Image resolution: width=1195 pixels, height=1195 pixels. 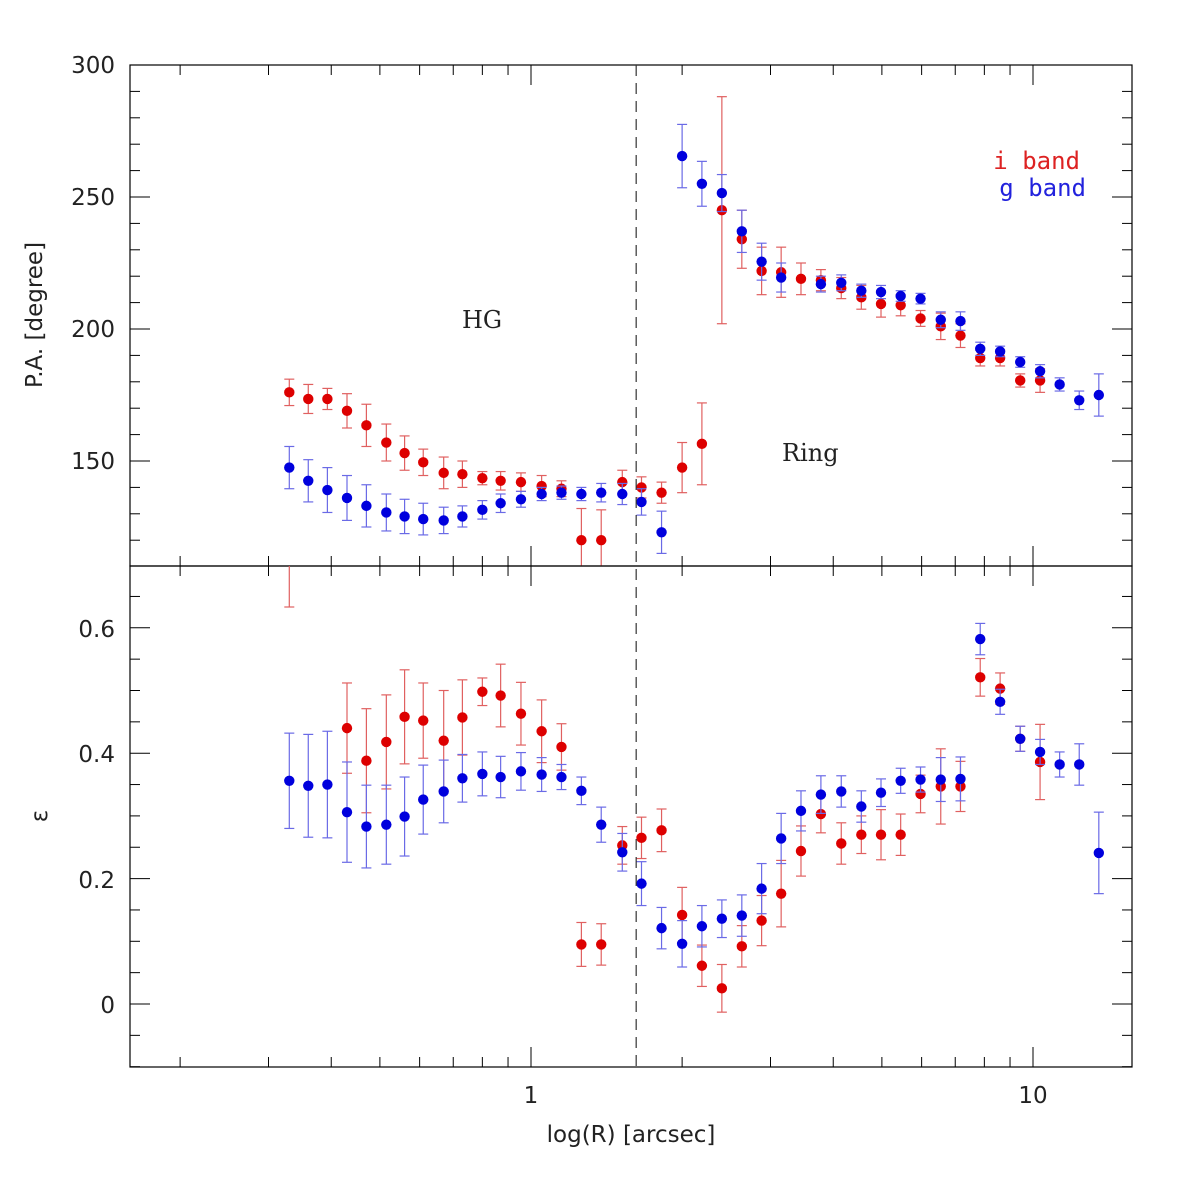 What do you see at coordinates (531, 1096) in the screenshot?
I see `x-tick-label: 1` at bounding box center [531, 1096].